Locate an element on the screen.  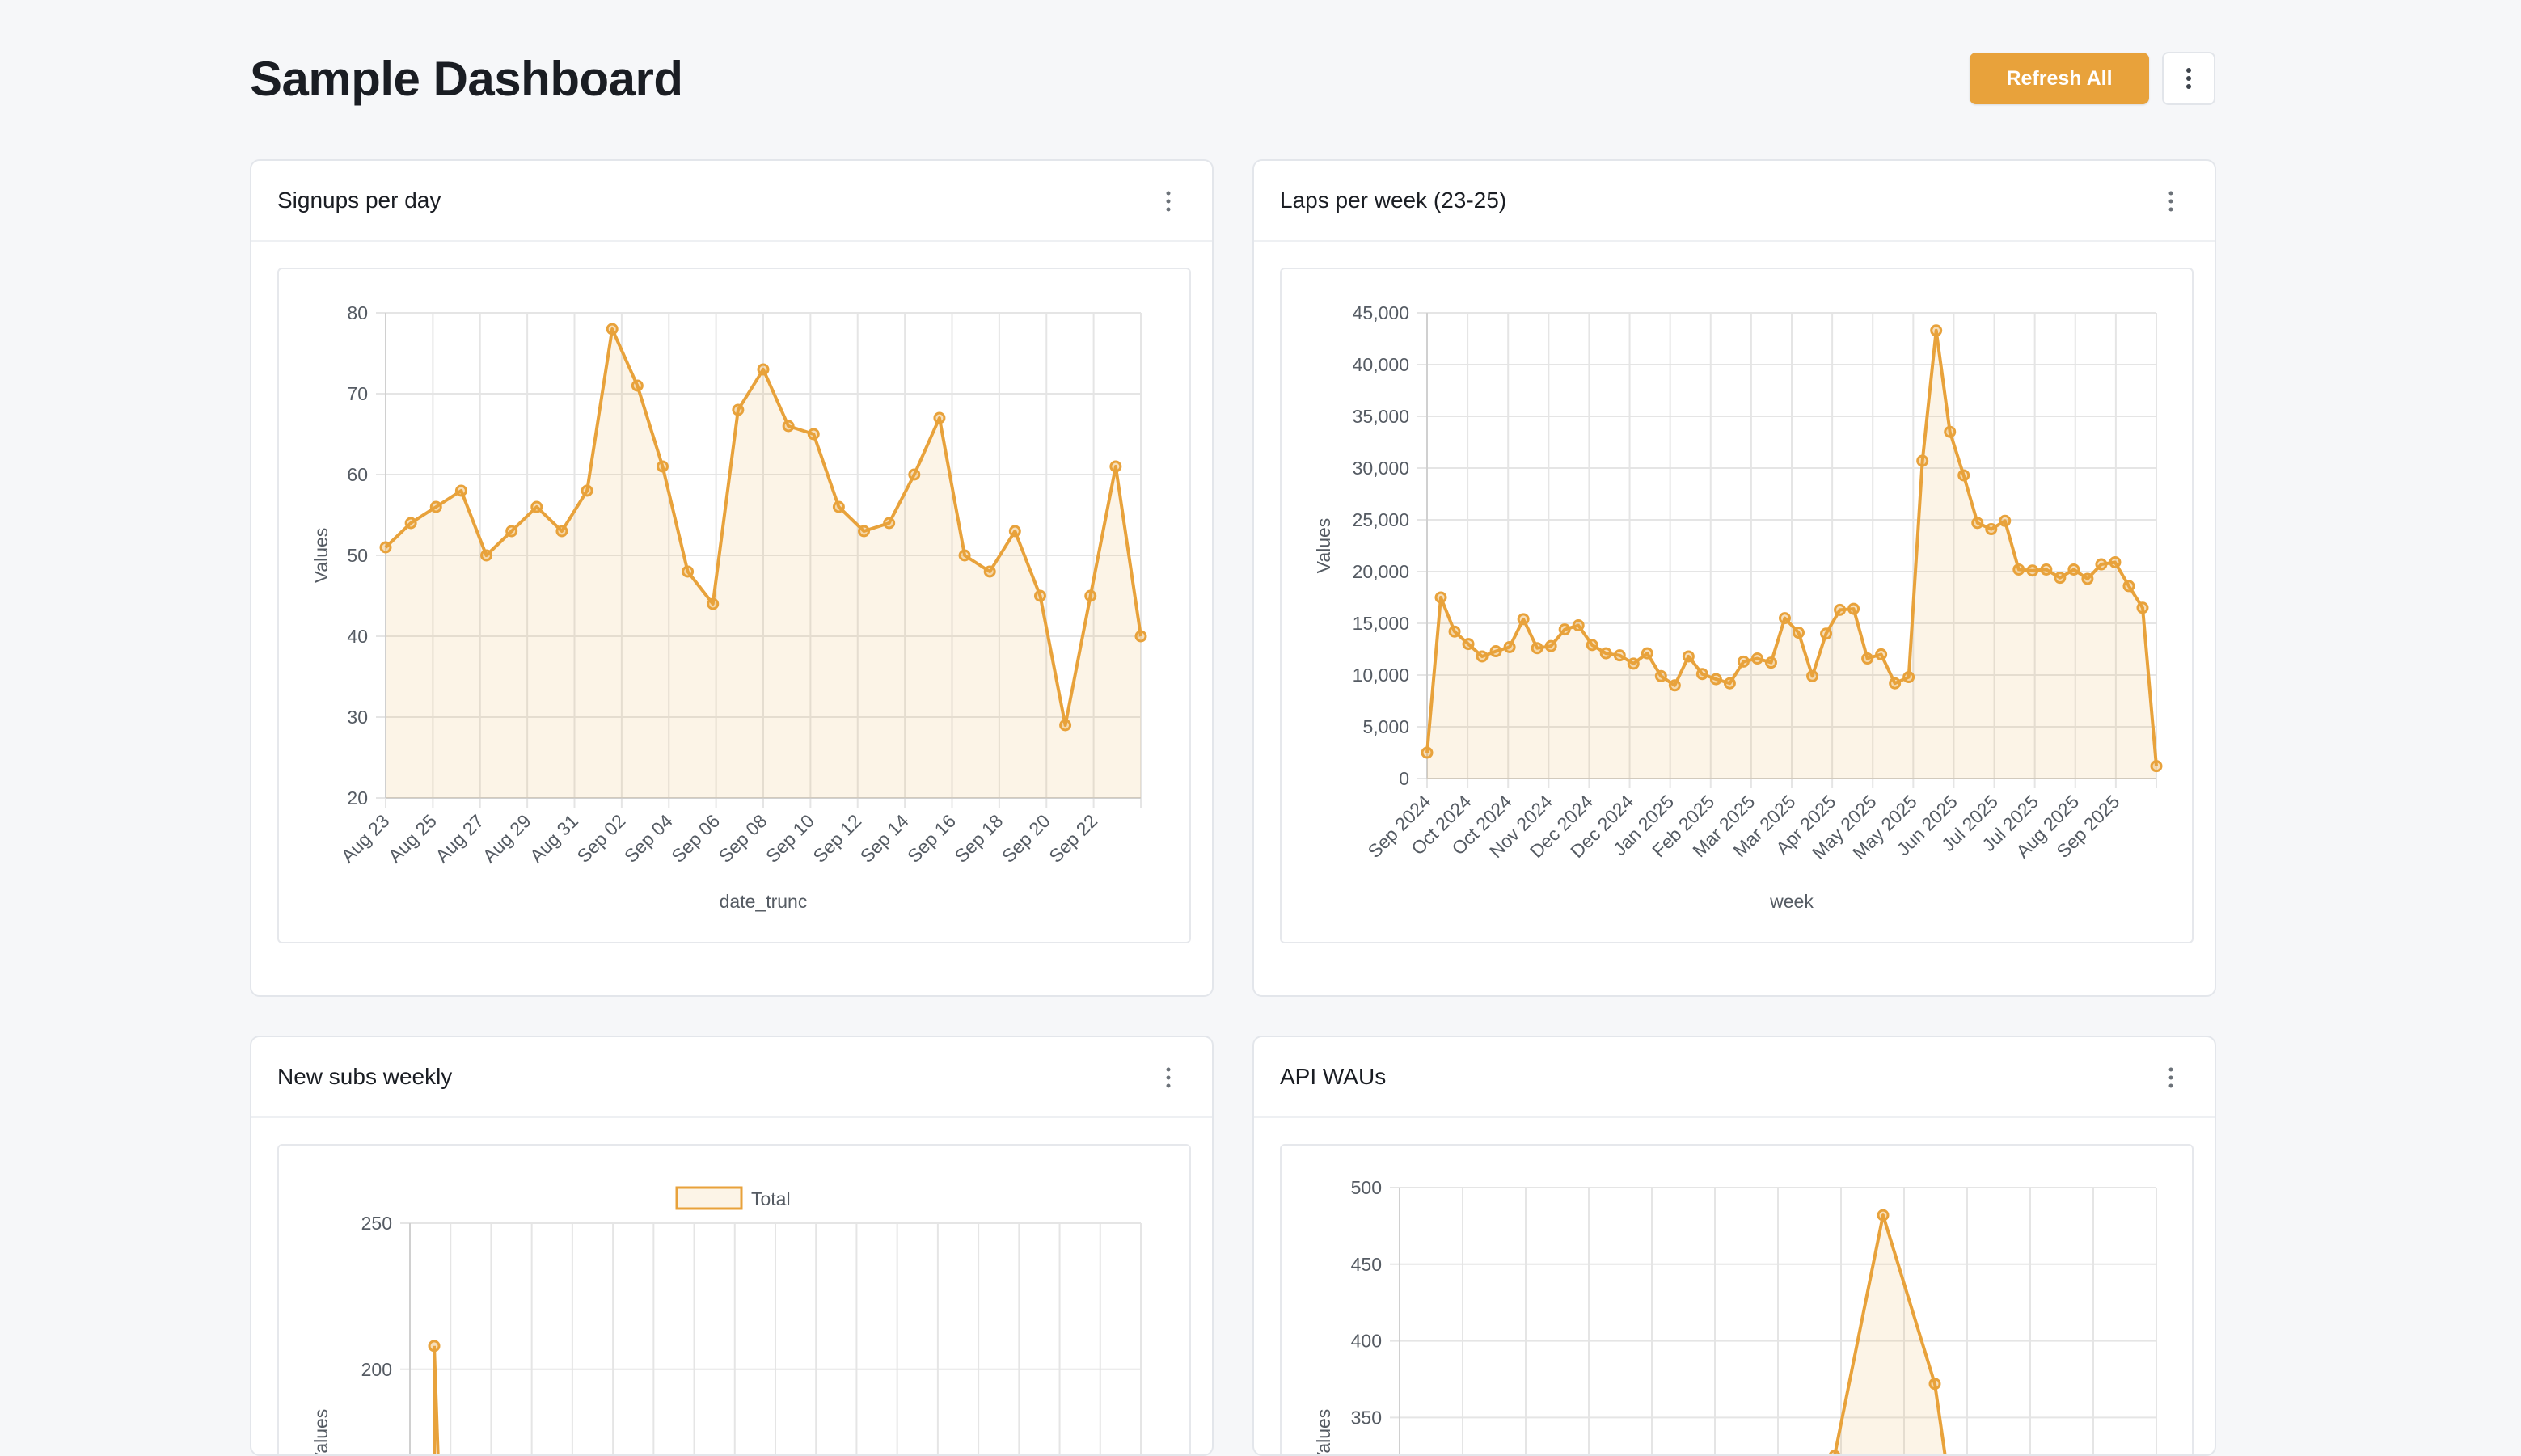
legend-label: Total is located at coordinates (771, 1198).